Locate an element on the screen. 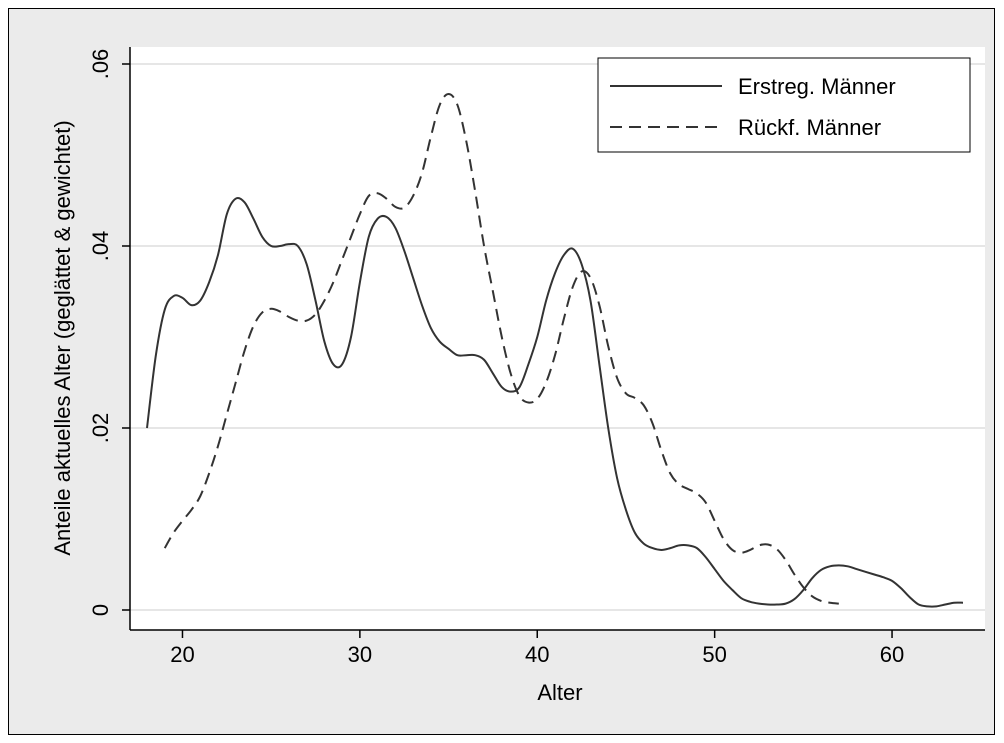  legend: Erstreg. Männer Rückf. Männer is located at coordinates (784, 105).